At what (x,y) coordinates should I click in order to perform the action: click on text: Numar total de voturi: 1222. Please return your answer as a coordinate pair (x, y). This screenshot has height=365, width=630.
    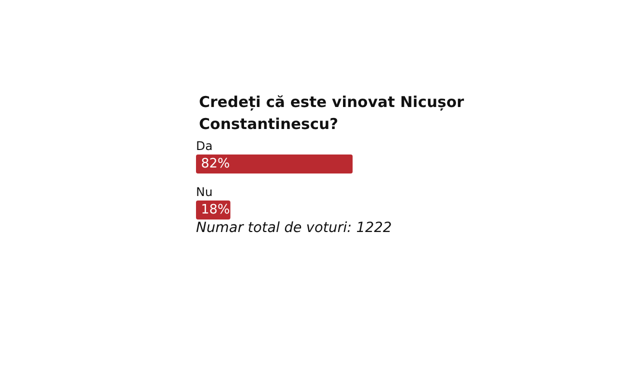
    Looking at the image, I should click on (294, 228).